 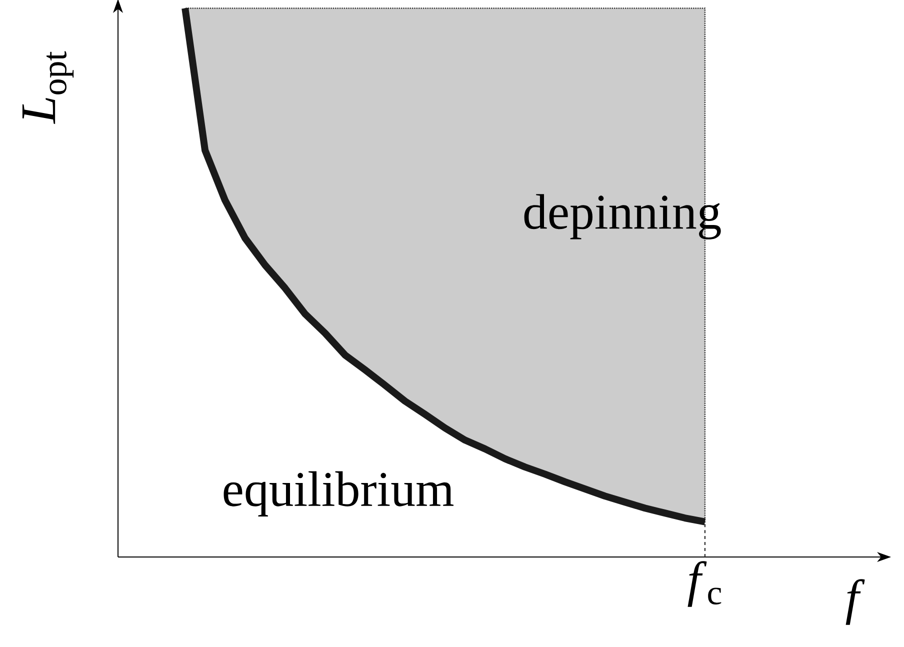 I want to click on text: f$_{c}$, so click(x=705, y=584).